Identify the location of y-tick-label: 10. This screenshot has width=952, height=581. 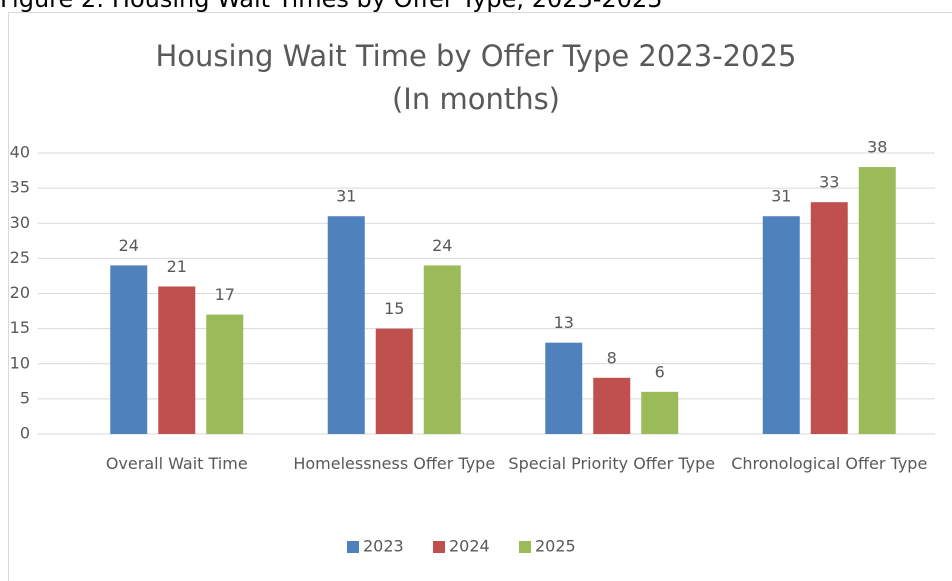
(20, 362).